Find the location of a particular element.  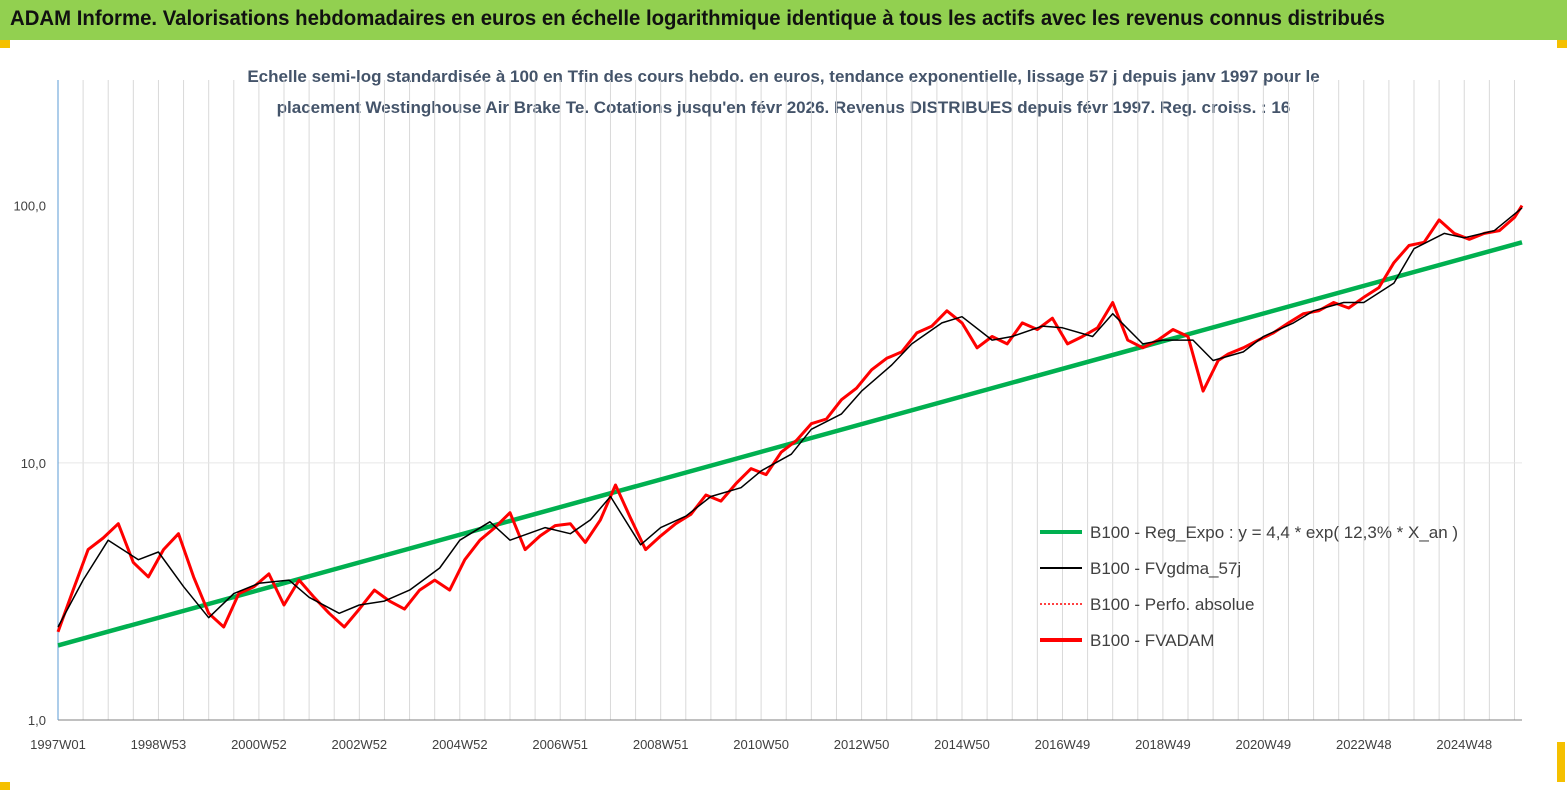

x-tick-label: 2024W48 is located at coordinates (1464, 744).